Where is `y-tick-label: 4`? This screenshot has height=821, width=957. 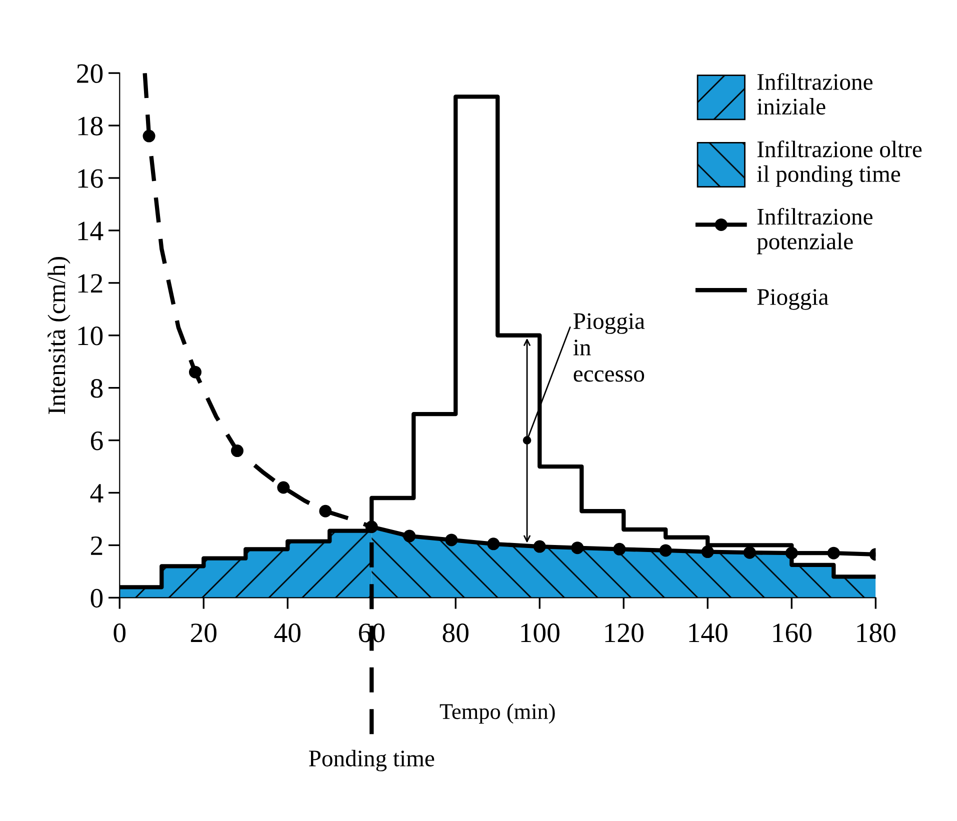
y-tick-label: 4 is located at coordinates (97, 493).